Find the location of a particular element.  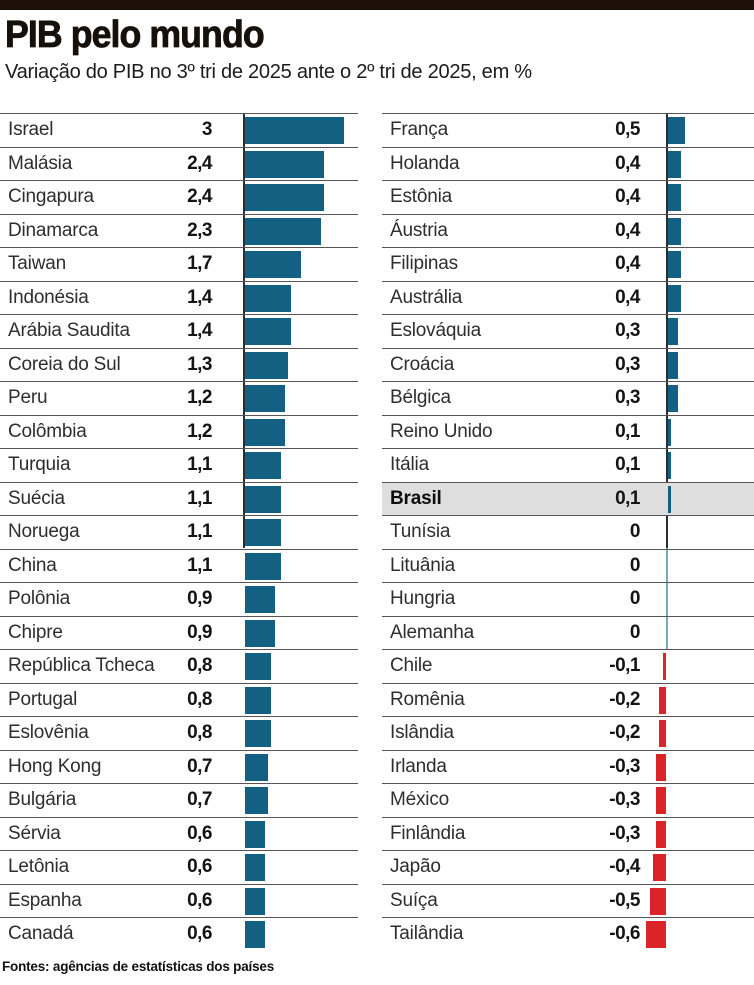

country-label: Bélgica is located at coordinates (420, 398).